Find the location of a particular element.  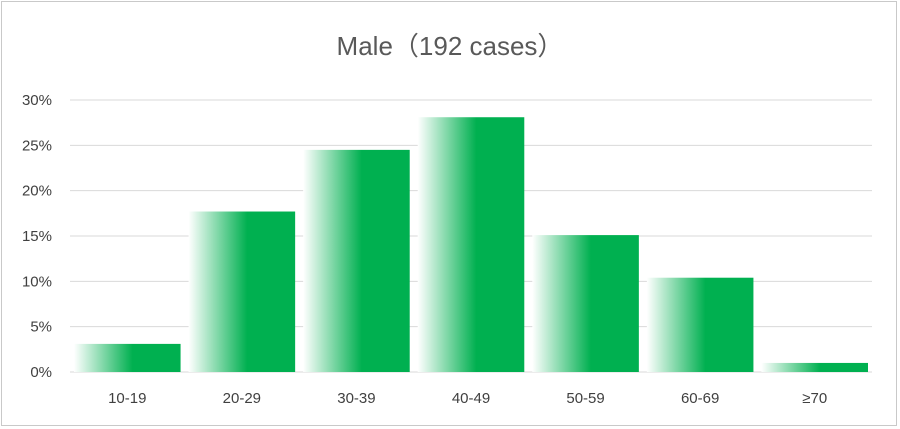

x-tick-label: ≥70 is located at coordinates (814, 398).